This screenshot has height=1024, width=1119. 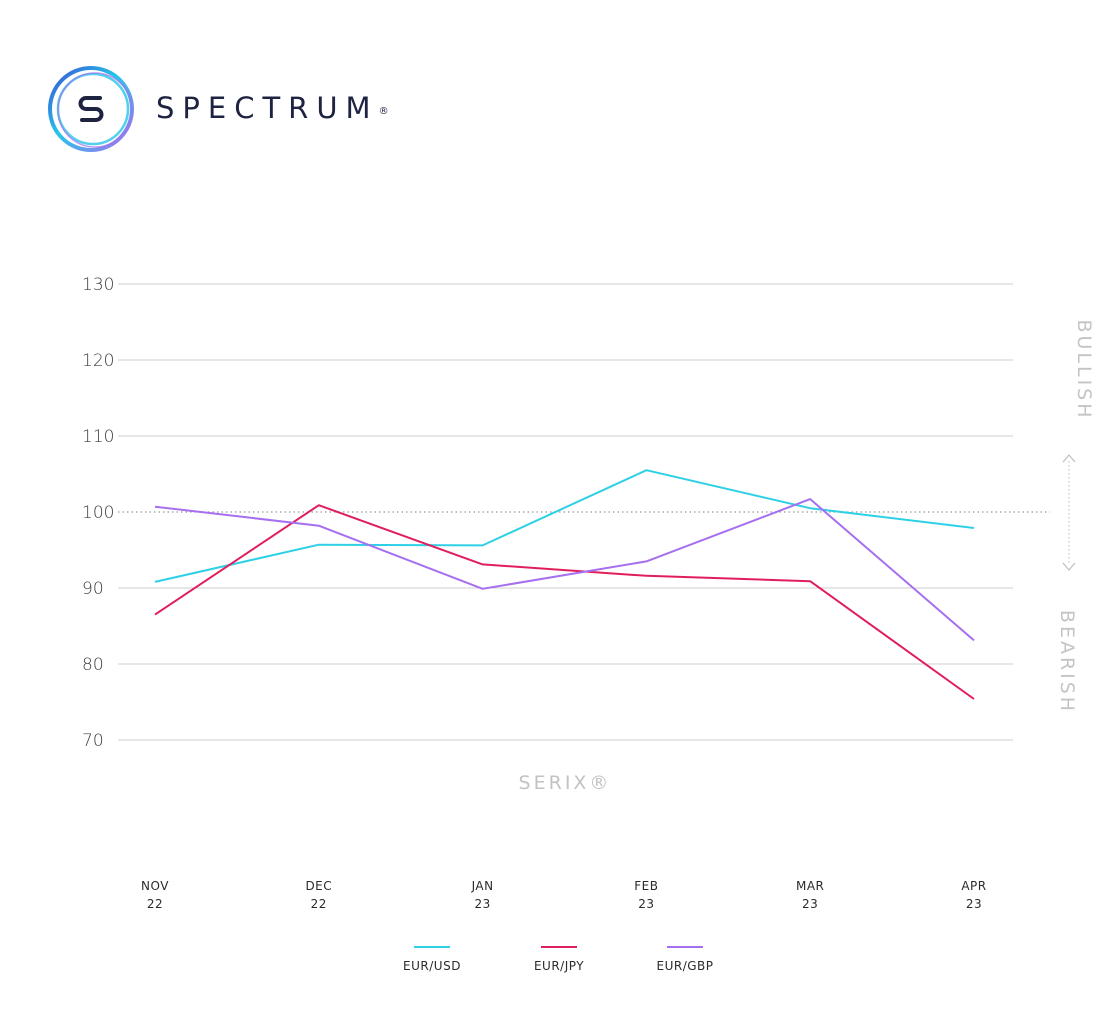 I want to click on x-tick-month: MAR, so click(x=810, y=886).